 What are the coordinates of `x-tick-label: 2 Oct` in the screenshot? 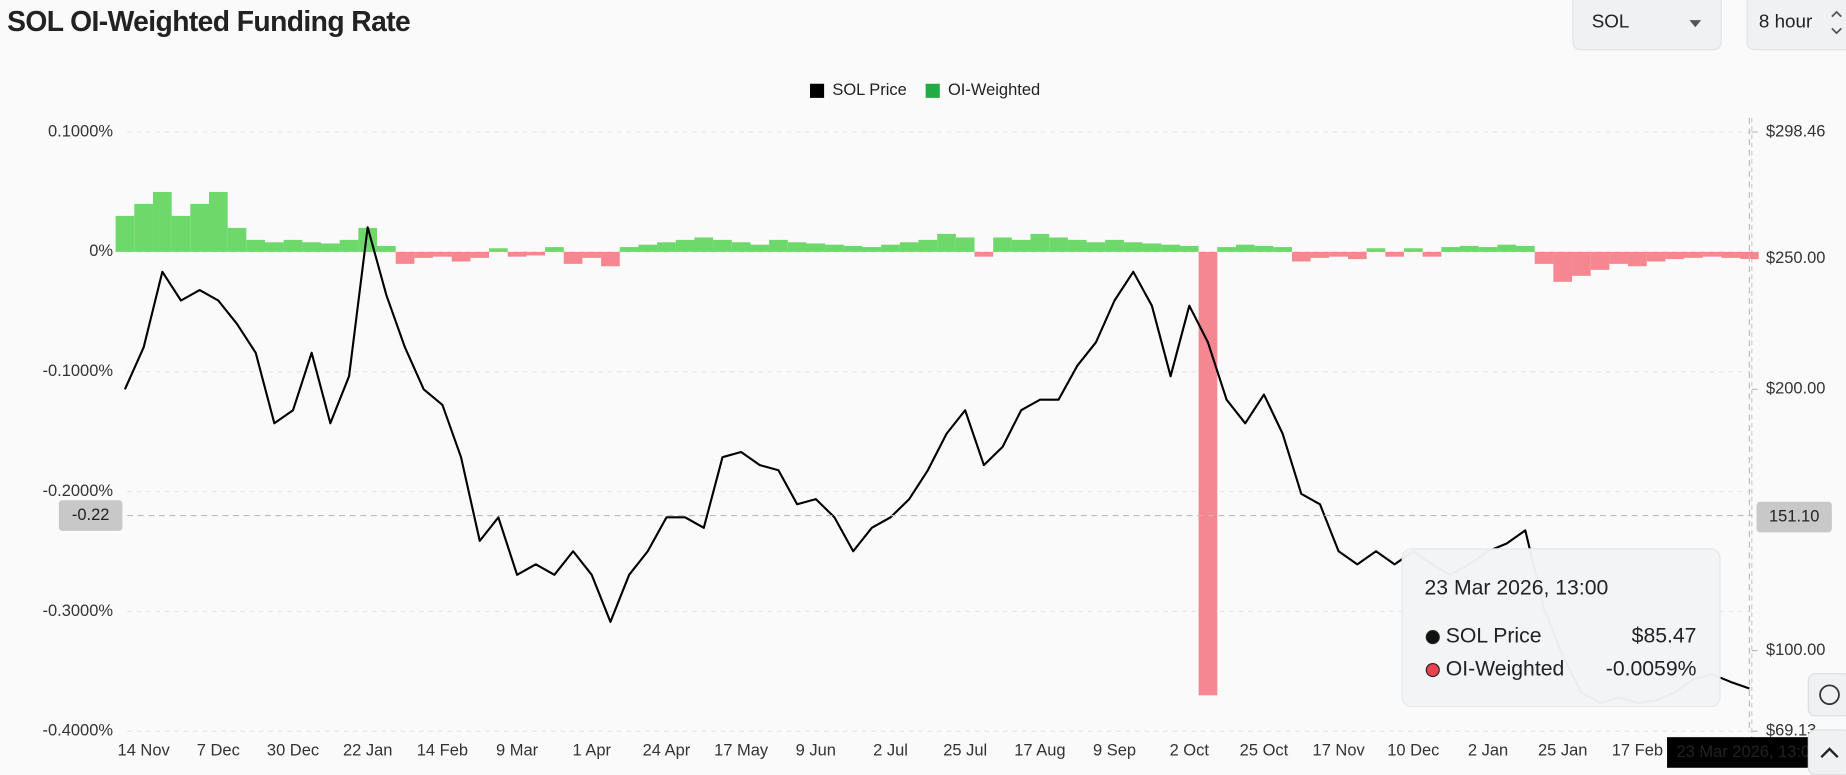 It's located at (1190, 751).